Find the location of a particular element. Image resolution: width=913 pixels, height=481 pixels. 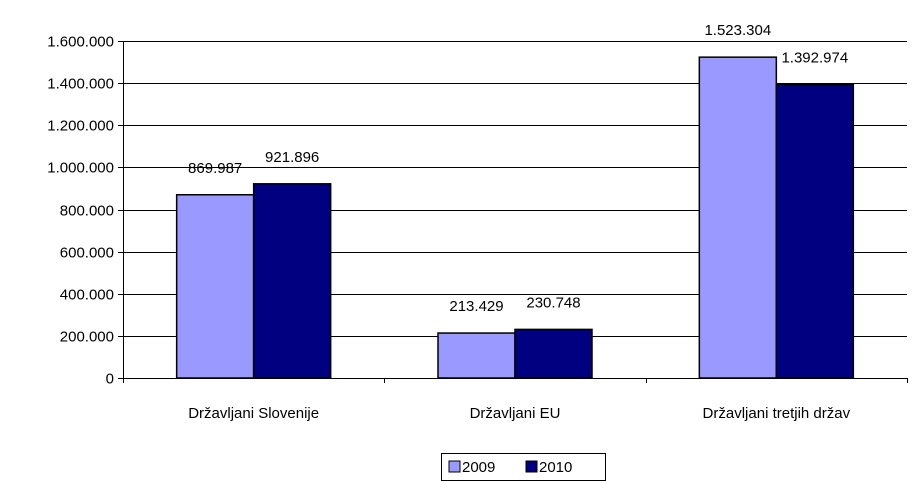

data-label-2010-2: 1.392.974 is located at coordinates (814, 58).